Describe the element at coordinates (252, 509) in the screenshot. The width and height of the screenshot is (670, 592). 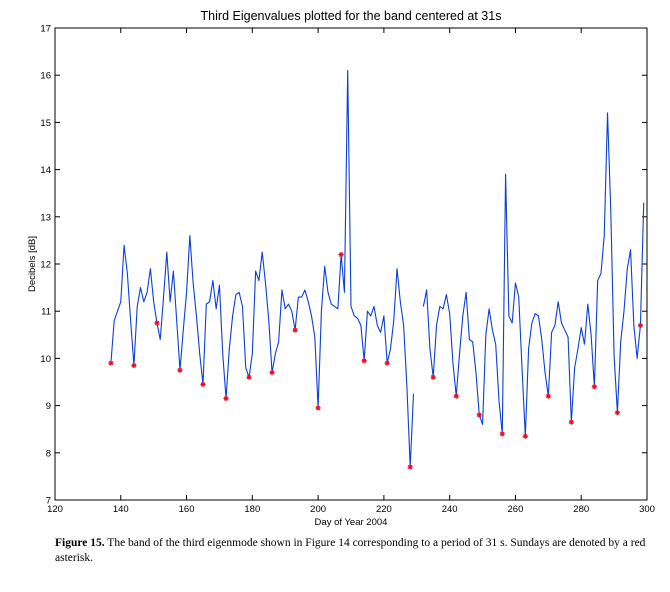
I see `x-tick-label: 180` at that location.